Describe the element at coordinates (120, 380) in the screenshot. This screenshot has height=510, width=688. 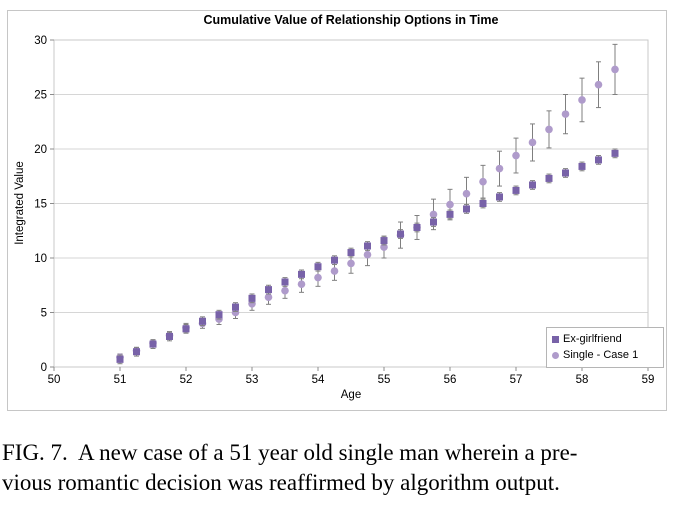
I see `x-tick-label: 51` at that location.